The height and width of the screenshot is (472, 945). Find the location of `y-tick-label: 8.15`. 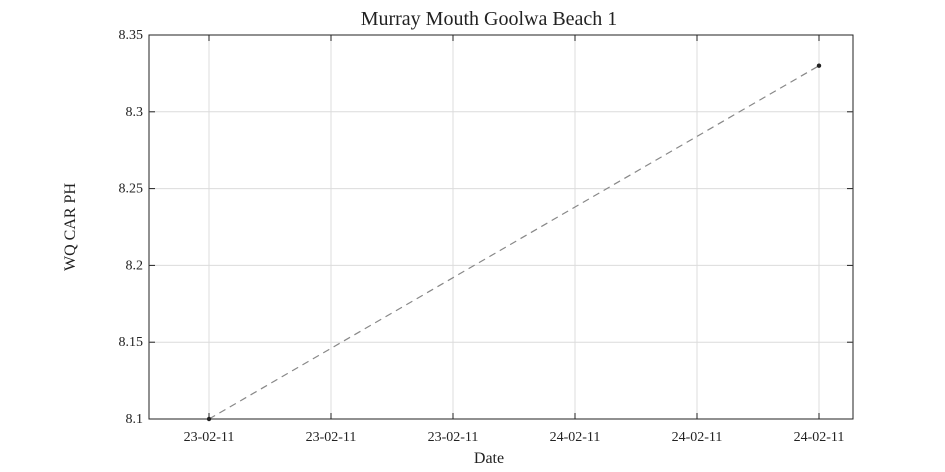

y-tick-label: 8.15 is located at coordinates (131, 342).